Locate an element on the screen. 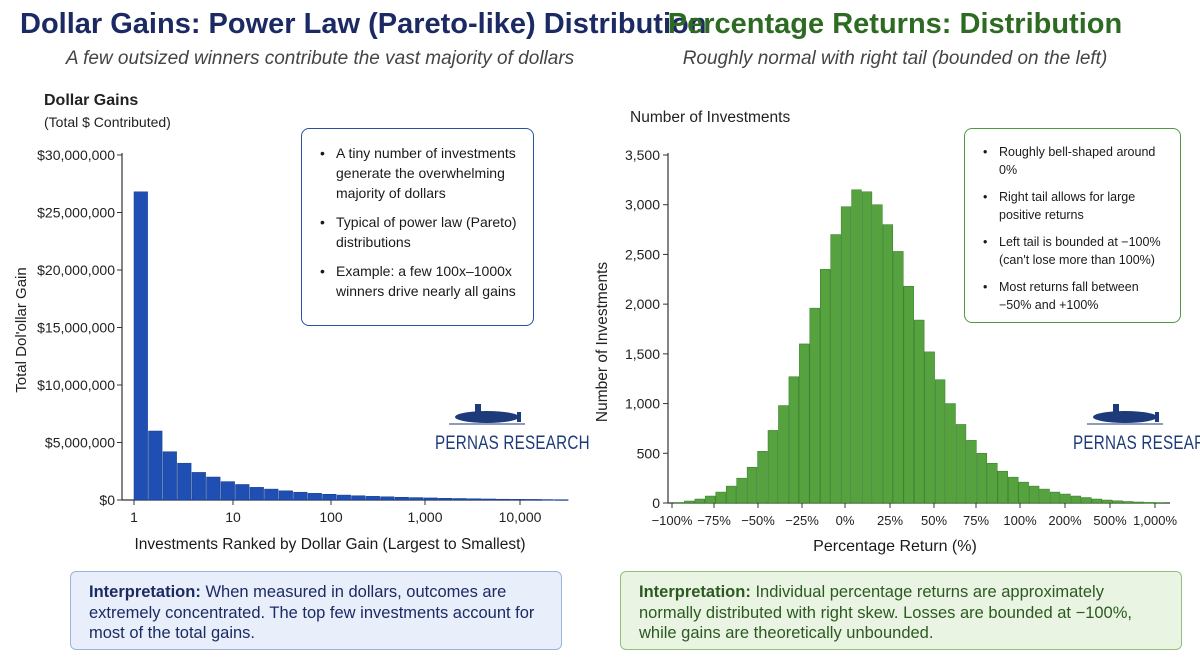 This screenshot has width=1200, height=660. x-tick-label: 10,000 is located at coordinates (520, 517).